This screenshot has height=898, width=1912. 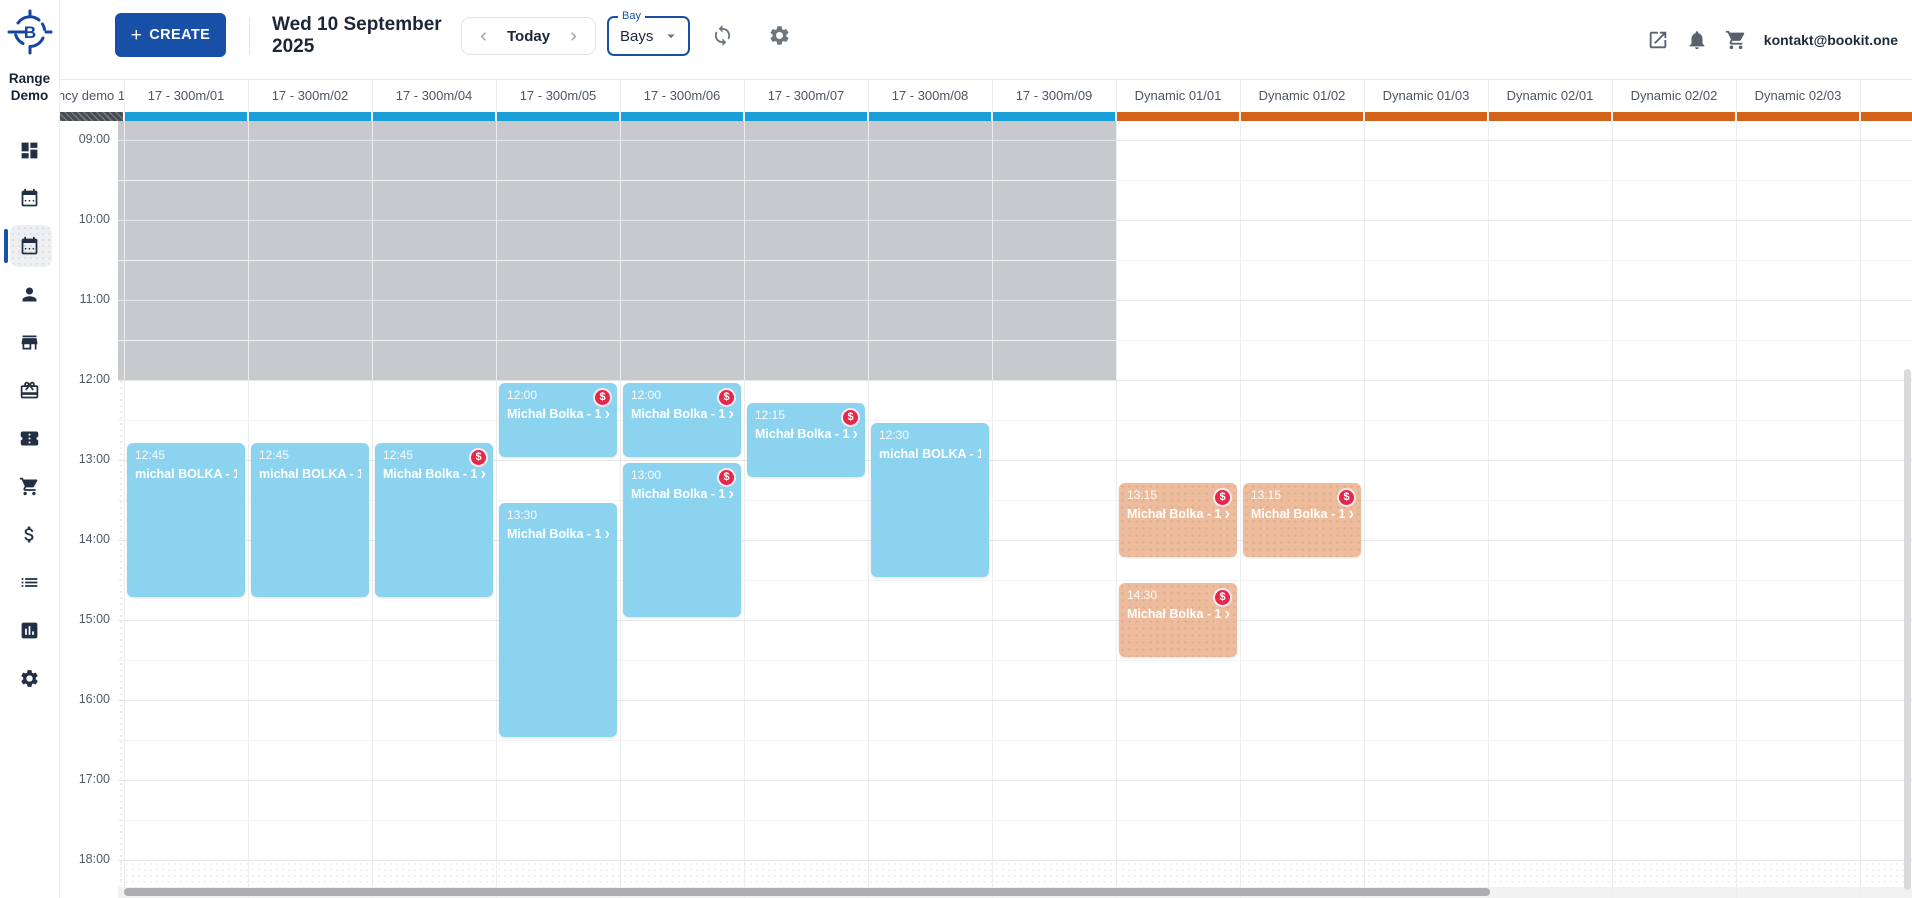 I want to click on date-nav: Today, so click(x=529, y=36).